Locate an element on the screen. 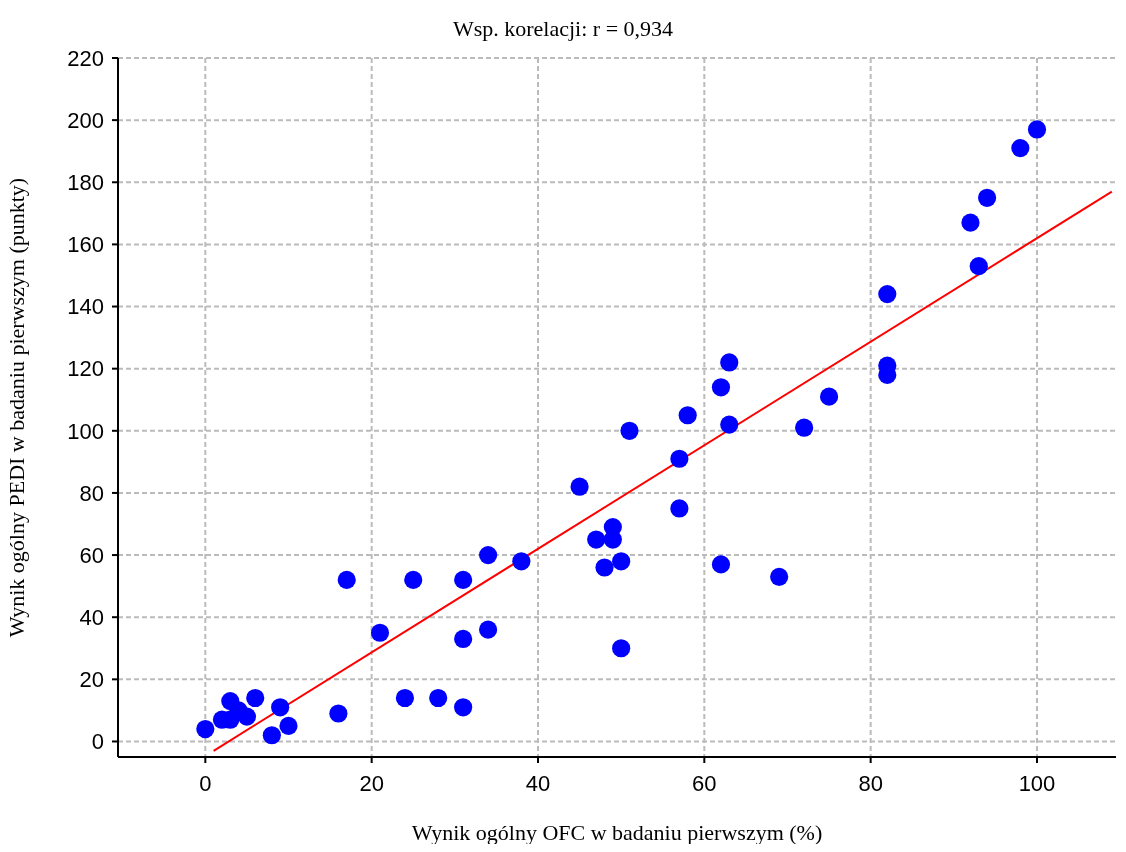 This screenshot has height=852, width=1126. x-axis-title: Wynik ogólny OFC w badaniu pierwszym (%) is located at coordinates (617, 832).